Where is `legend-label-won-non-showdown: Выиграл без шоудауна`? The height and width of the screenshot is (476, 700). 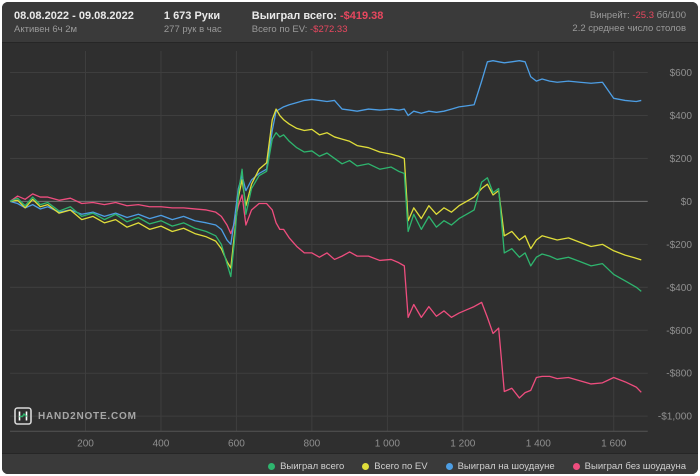
legend-label-won-non-showdown: Выиграл без шоудауна is located at coordinates (635, 466).